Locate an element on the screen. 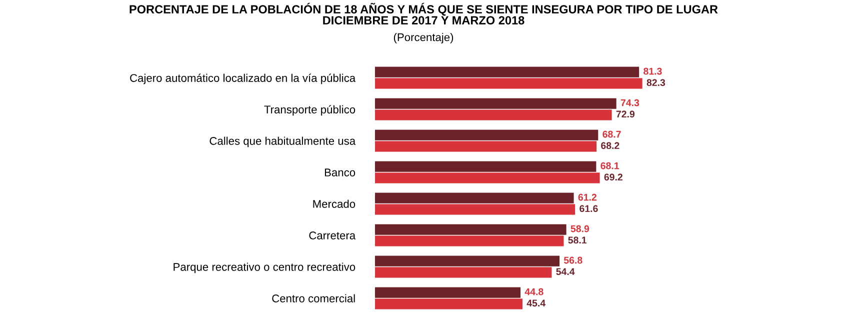 The height and width of the screenshot is (318, 847). data-label: 74.3 is located at coordinates (630, 102).